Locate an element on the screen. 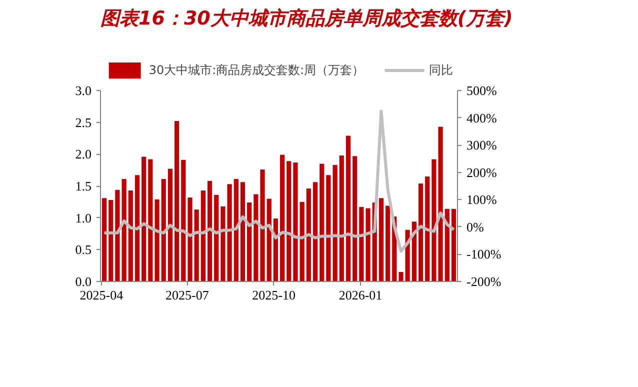  y2-tick-label: -200% is located at coordinates (484, 281).